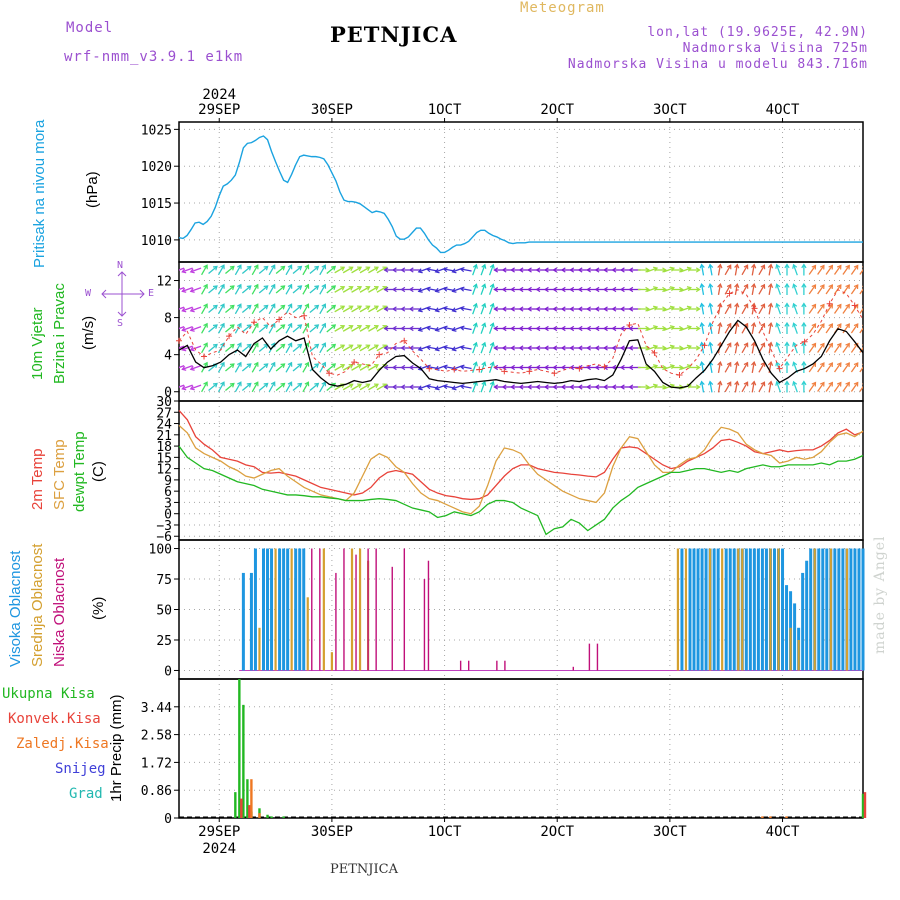 This screenshot has height=900, width=900. What do you see at coordinates (762, 817) in the screenshot?
I see `precip-frozen-bar` at bounding box center [762, 817].